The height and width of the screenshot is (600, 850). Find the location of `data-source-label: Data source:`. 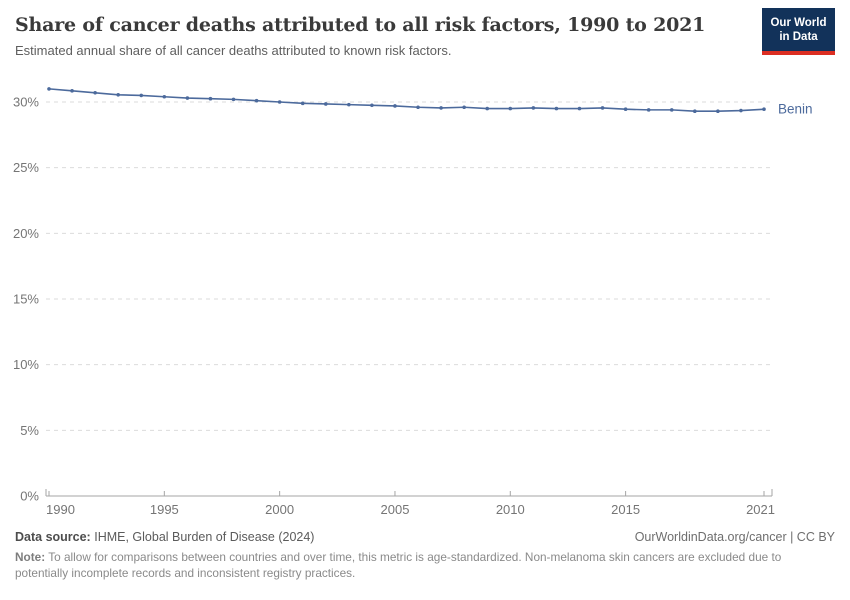

data-source-label: Data source: is located at coordinates (53, 537).